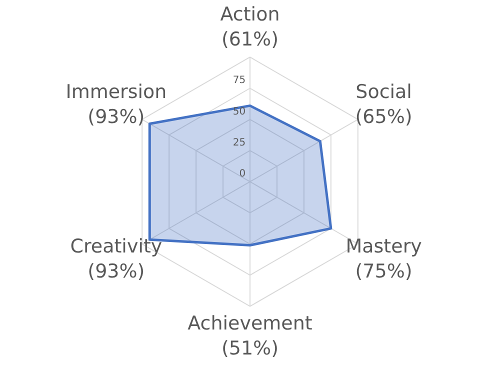 This screenshot has height=375, width=500. What do you see at coordinates (242, 174) in the screenshot?
I see `y-tick-label: 0` at bounding box center [242, 174].